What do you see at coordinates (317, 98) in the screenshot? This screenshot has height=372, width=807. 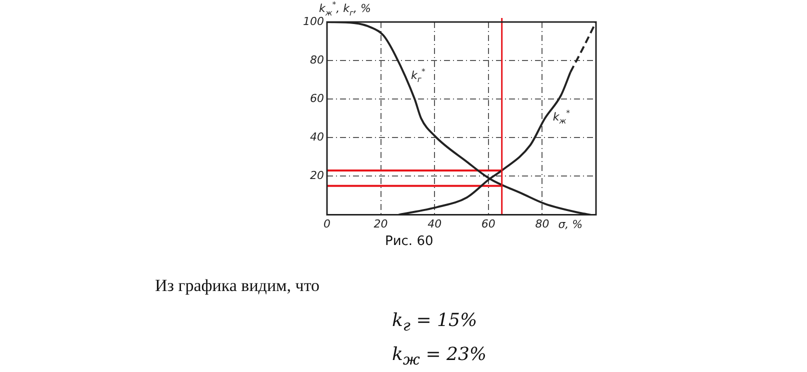 I see `y-tick-label: 60` at bounding box center [317, 98].